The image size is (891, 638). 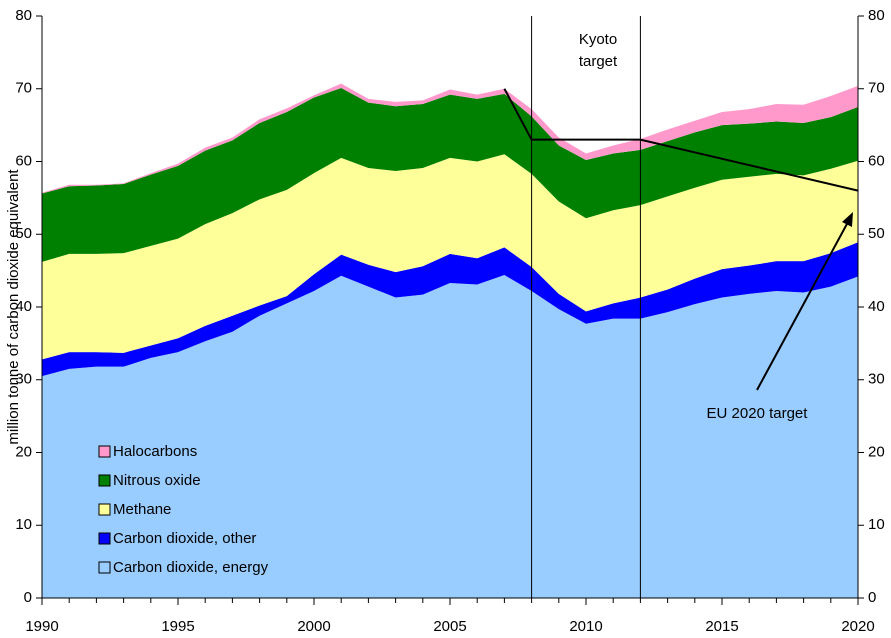 I want to click on annotation-arrowhead, so click(x=847, y=219).